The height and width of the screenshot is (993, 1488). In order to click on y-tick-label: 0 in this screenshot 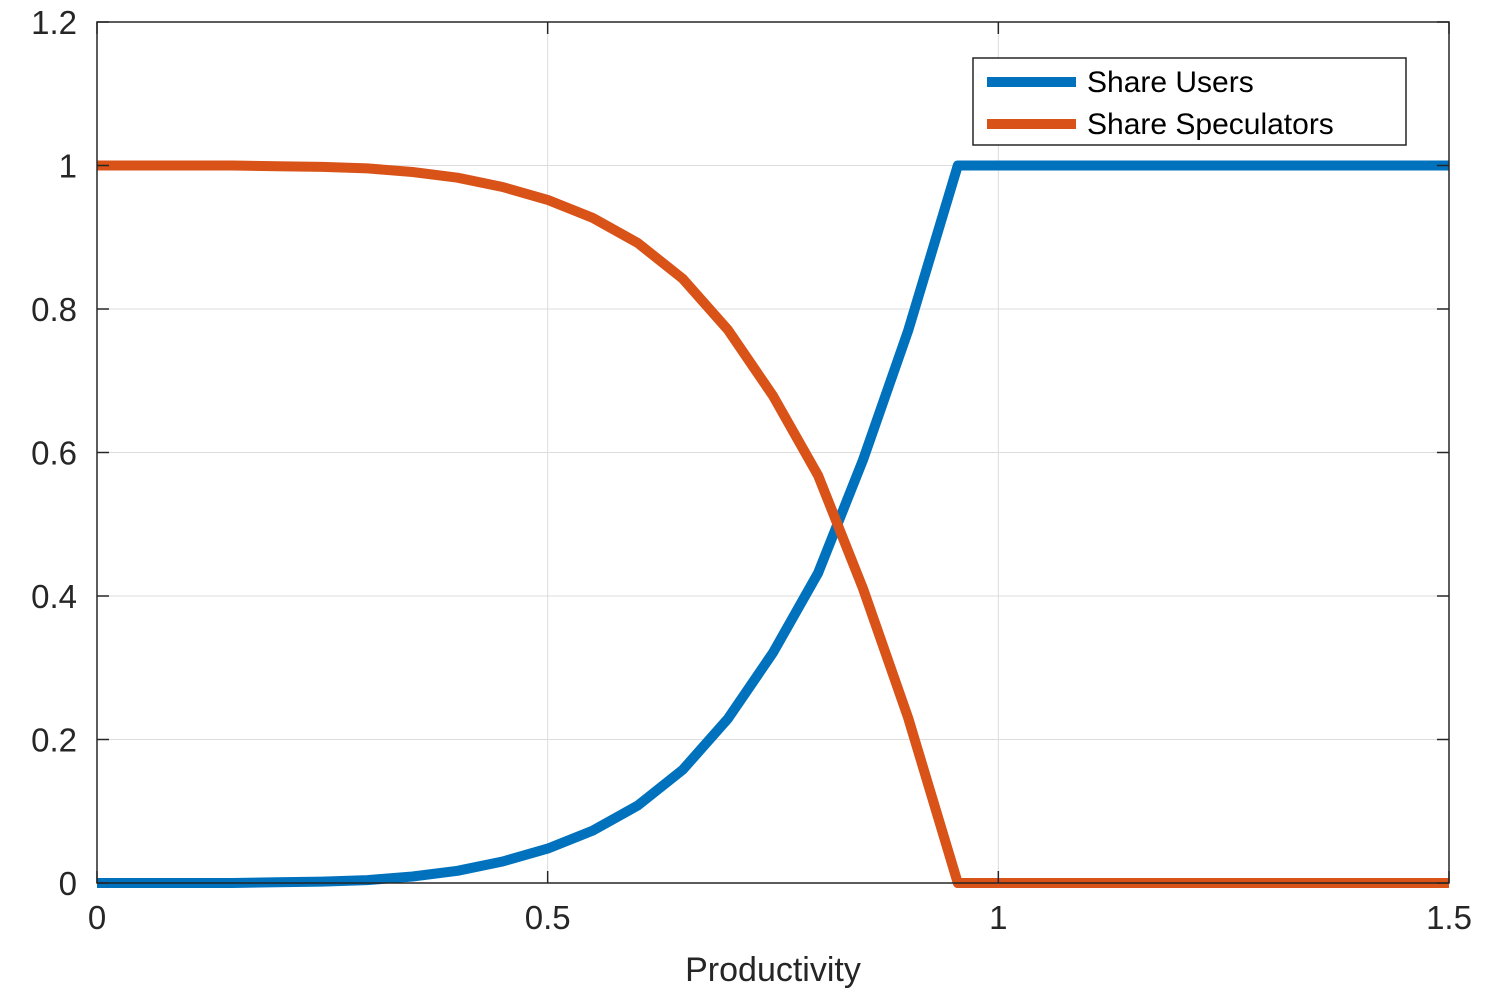, I will do `click(68, 883)`.